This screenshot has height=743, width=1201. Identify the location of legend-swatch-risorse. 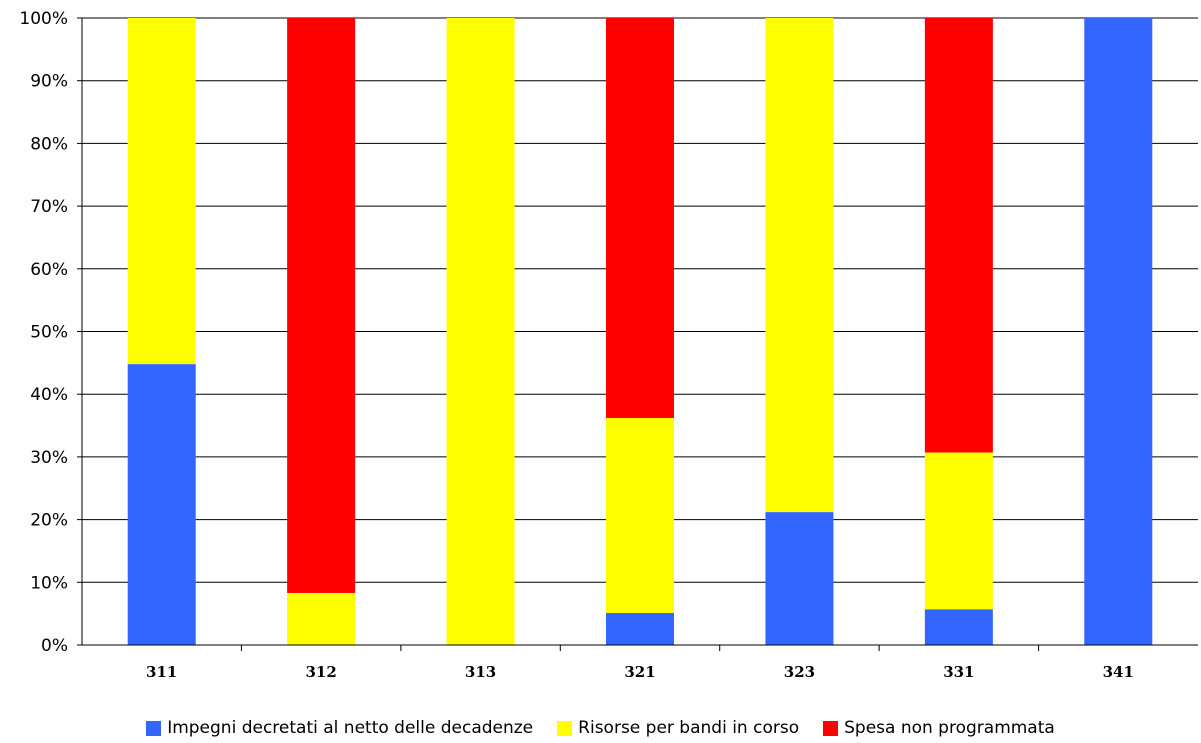
(565, 728).